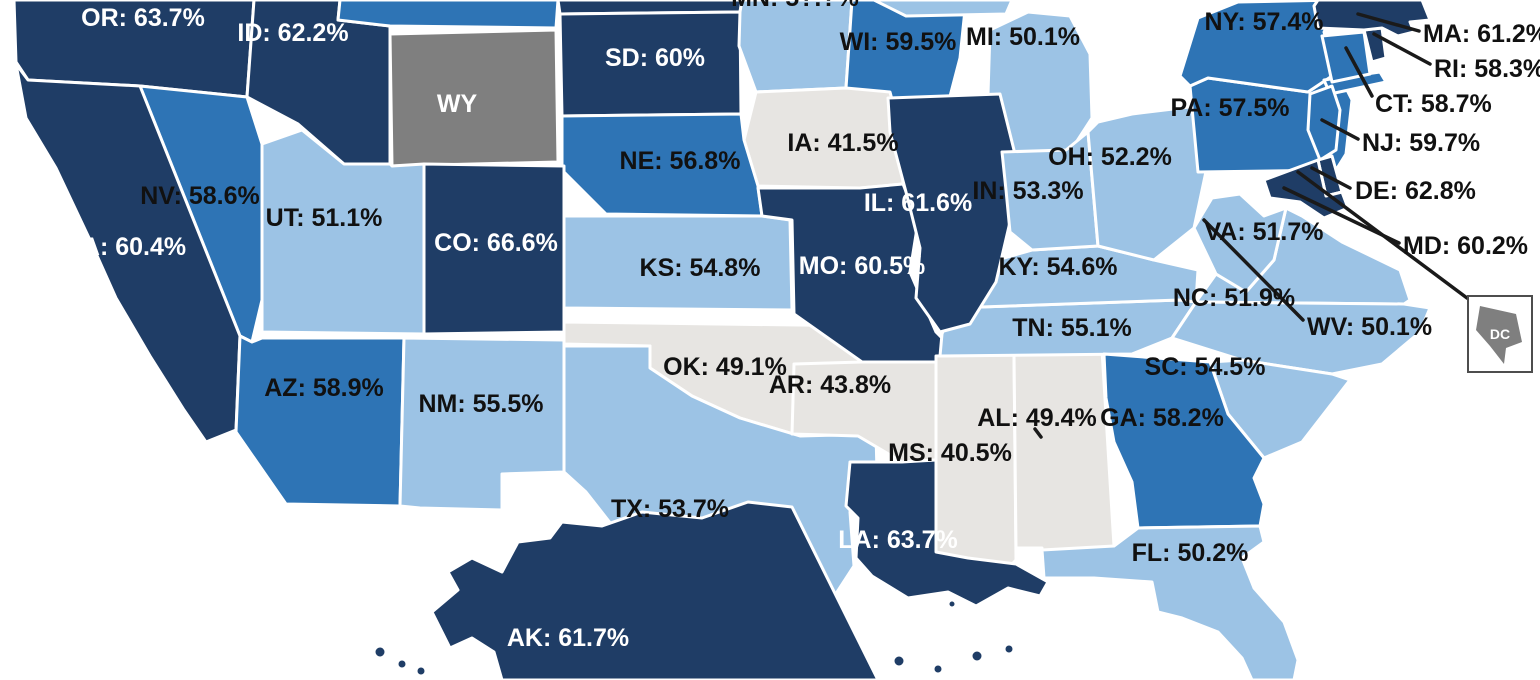  What do you see at coordinates (897, 540) in the screenshot?
I see `label-la: LA: 63.7%` at bounding box center [897, 540].